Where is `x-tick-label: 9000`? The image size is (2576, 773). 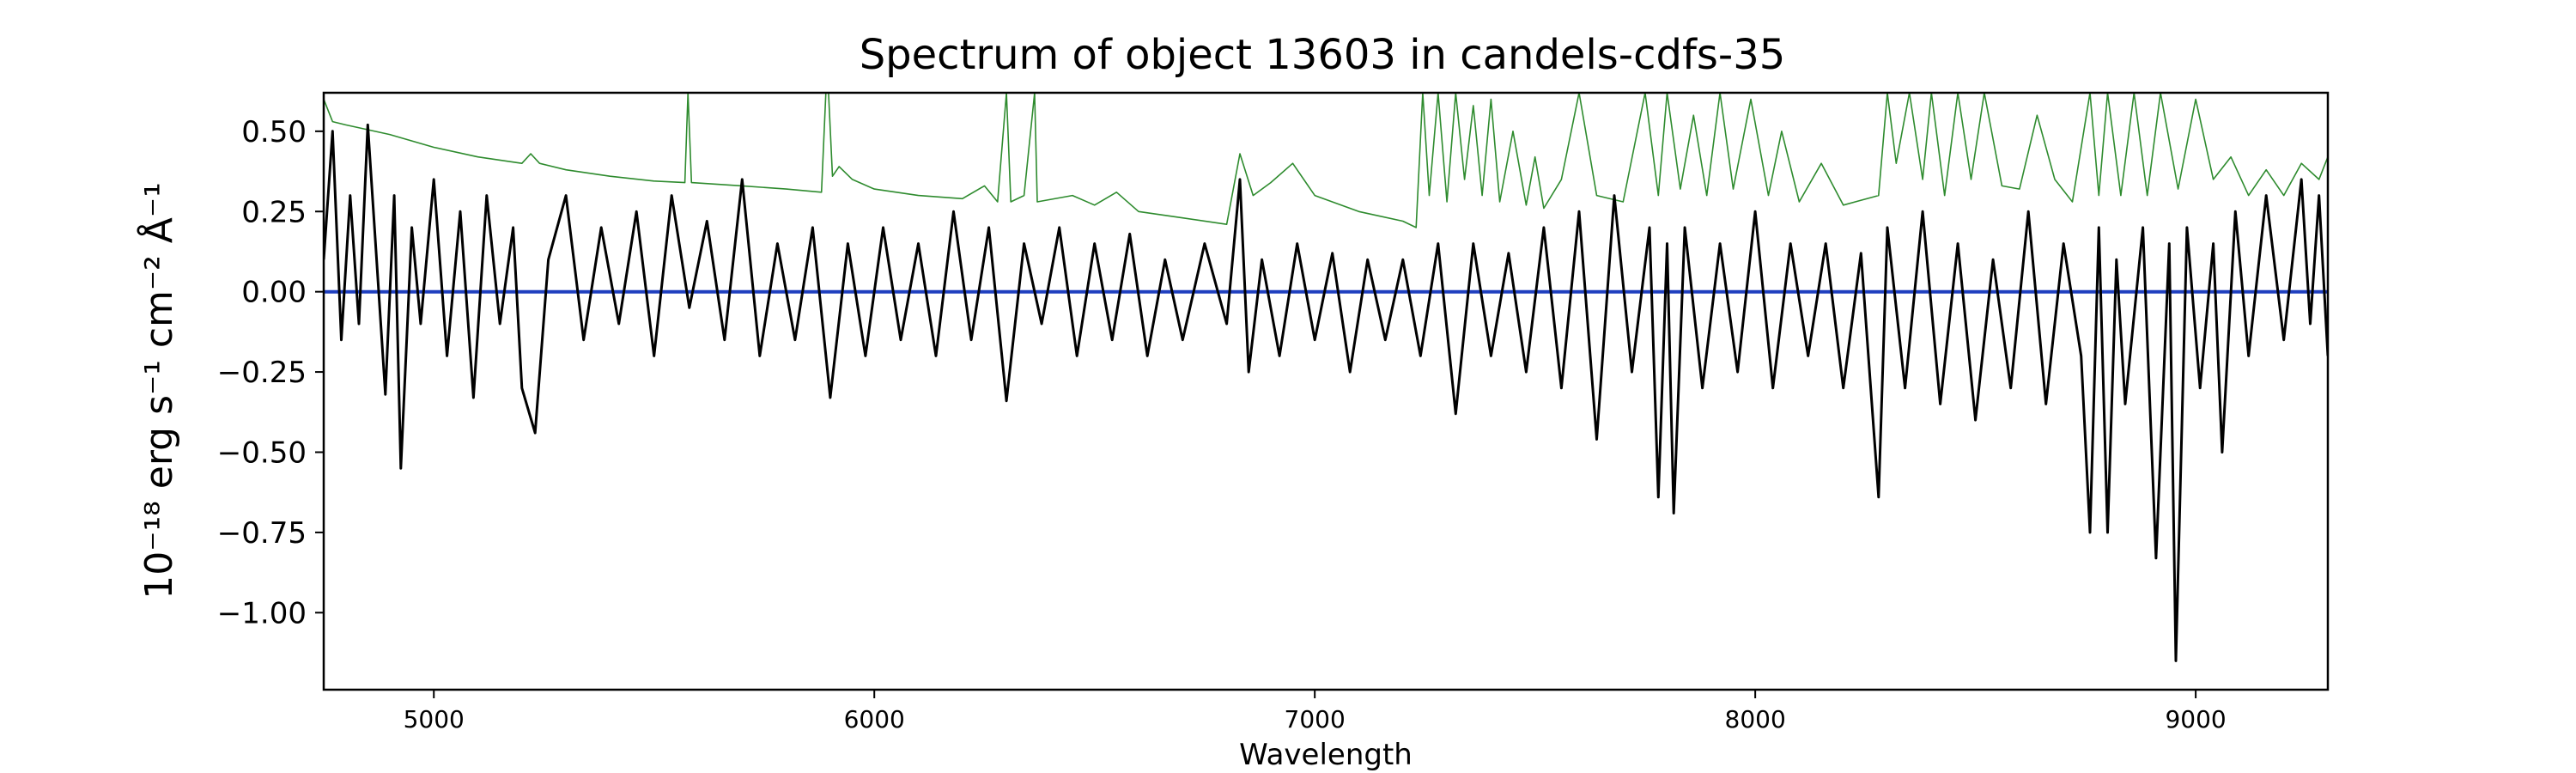 x-tick-label: 9000 is located at coordinates (2195, 719).